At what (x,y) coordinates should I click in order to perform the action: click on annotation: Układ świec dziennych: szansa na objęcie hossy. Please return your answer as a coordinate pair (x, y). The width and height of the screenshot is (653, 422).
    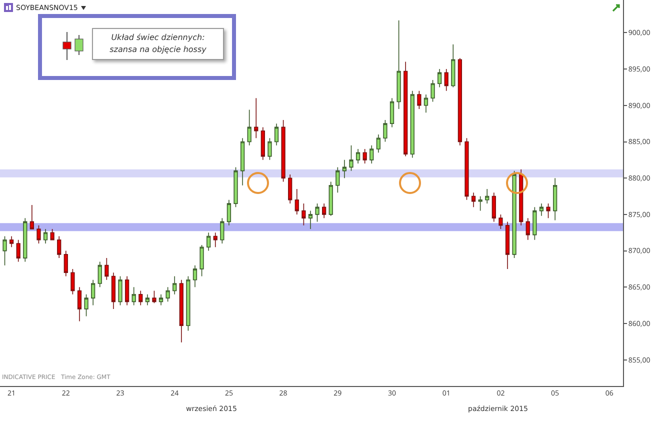
    Looking at the image, I should click on (158, 44).